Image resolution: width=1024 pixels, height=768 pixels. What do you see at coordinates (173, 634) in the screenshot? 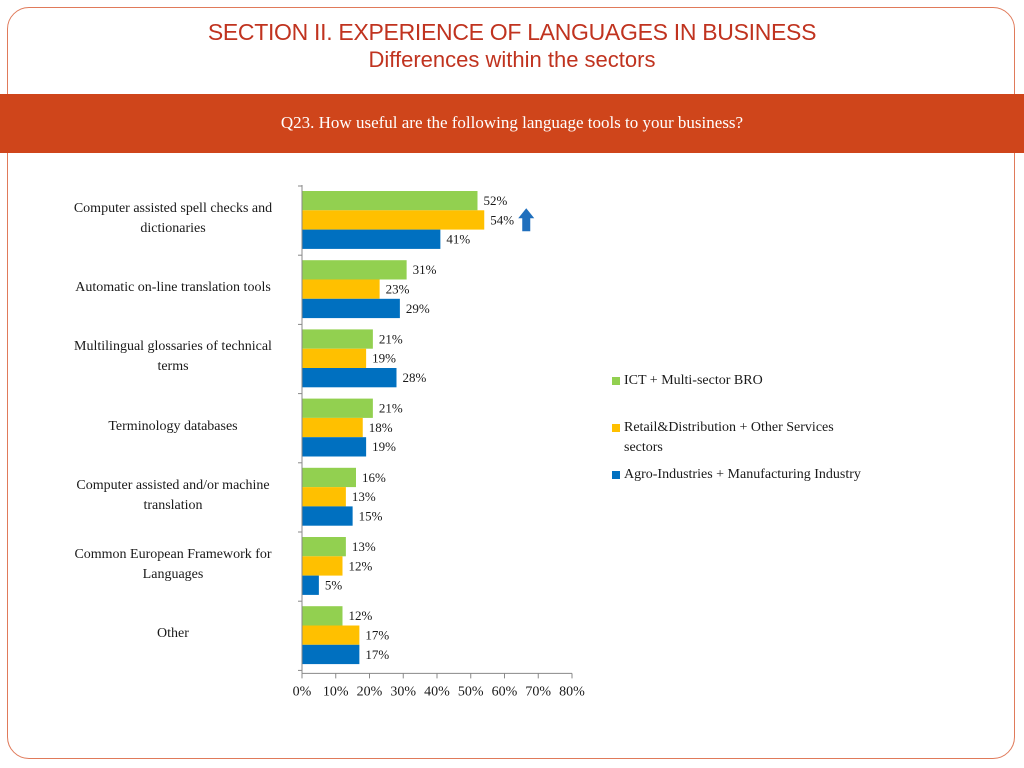
I see `category-label: Other` at bounding box center [173, 634].